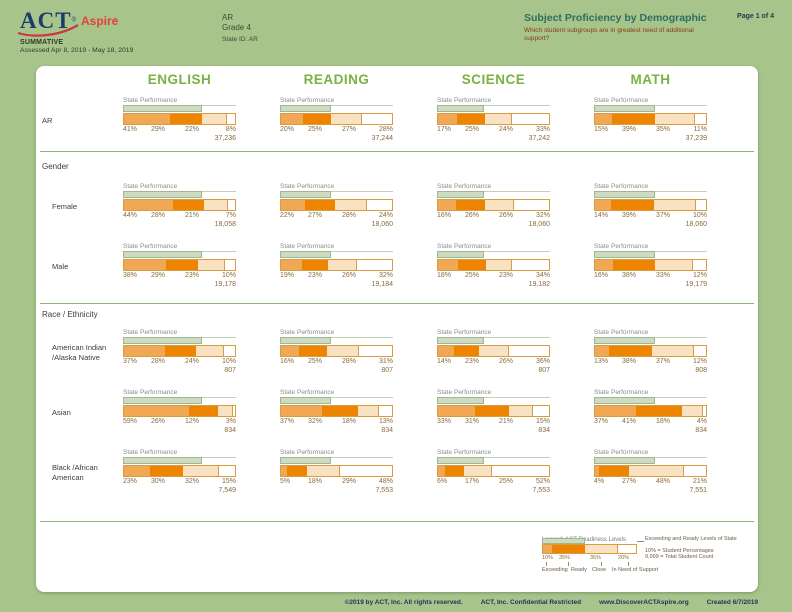 The image size is (792, 612). I want to click on percent-label-in-need: 12%, so click(699, 361).